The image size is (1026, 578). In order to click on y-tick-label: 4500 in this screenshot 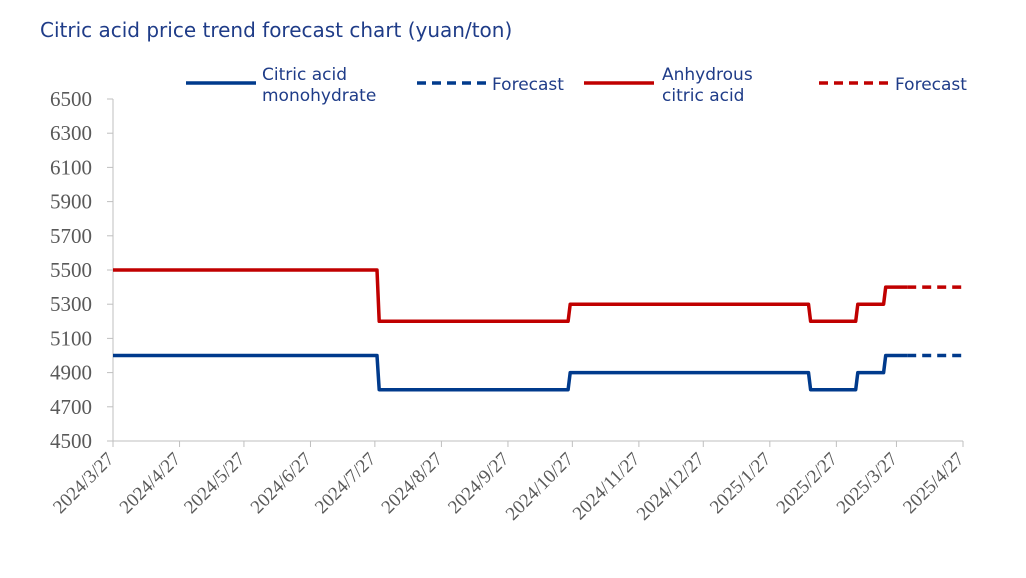, I will do `click(71, 441)`.